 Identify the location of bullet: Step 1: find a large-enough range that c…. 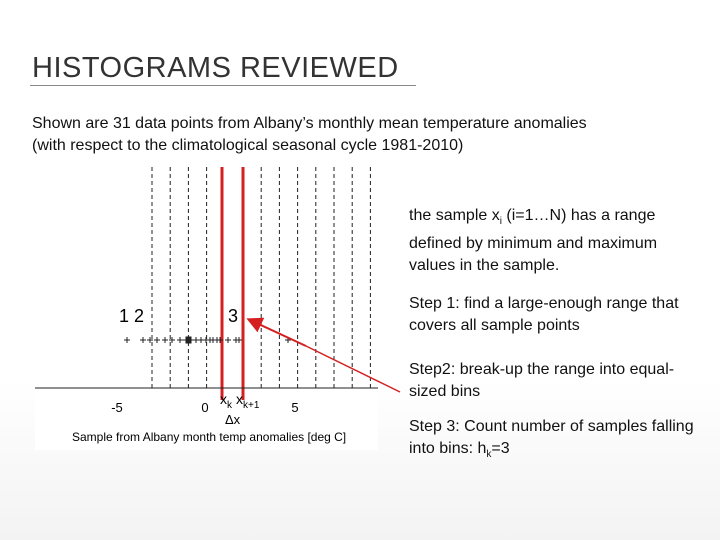
(554, 315).